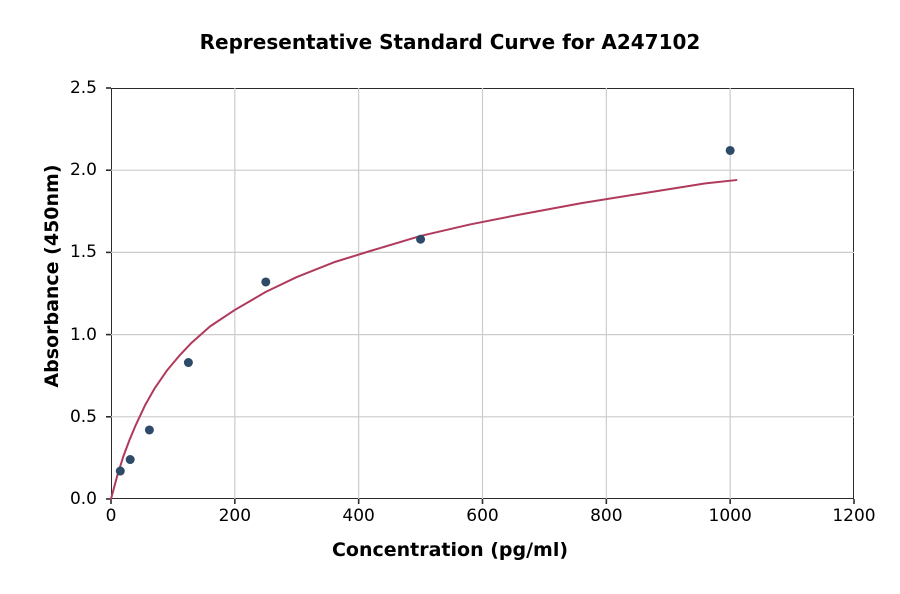 This screenshot has height=594, width=900. I want to click on x-tick-label: 800, so click(606, 516).